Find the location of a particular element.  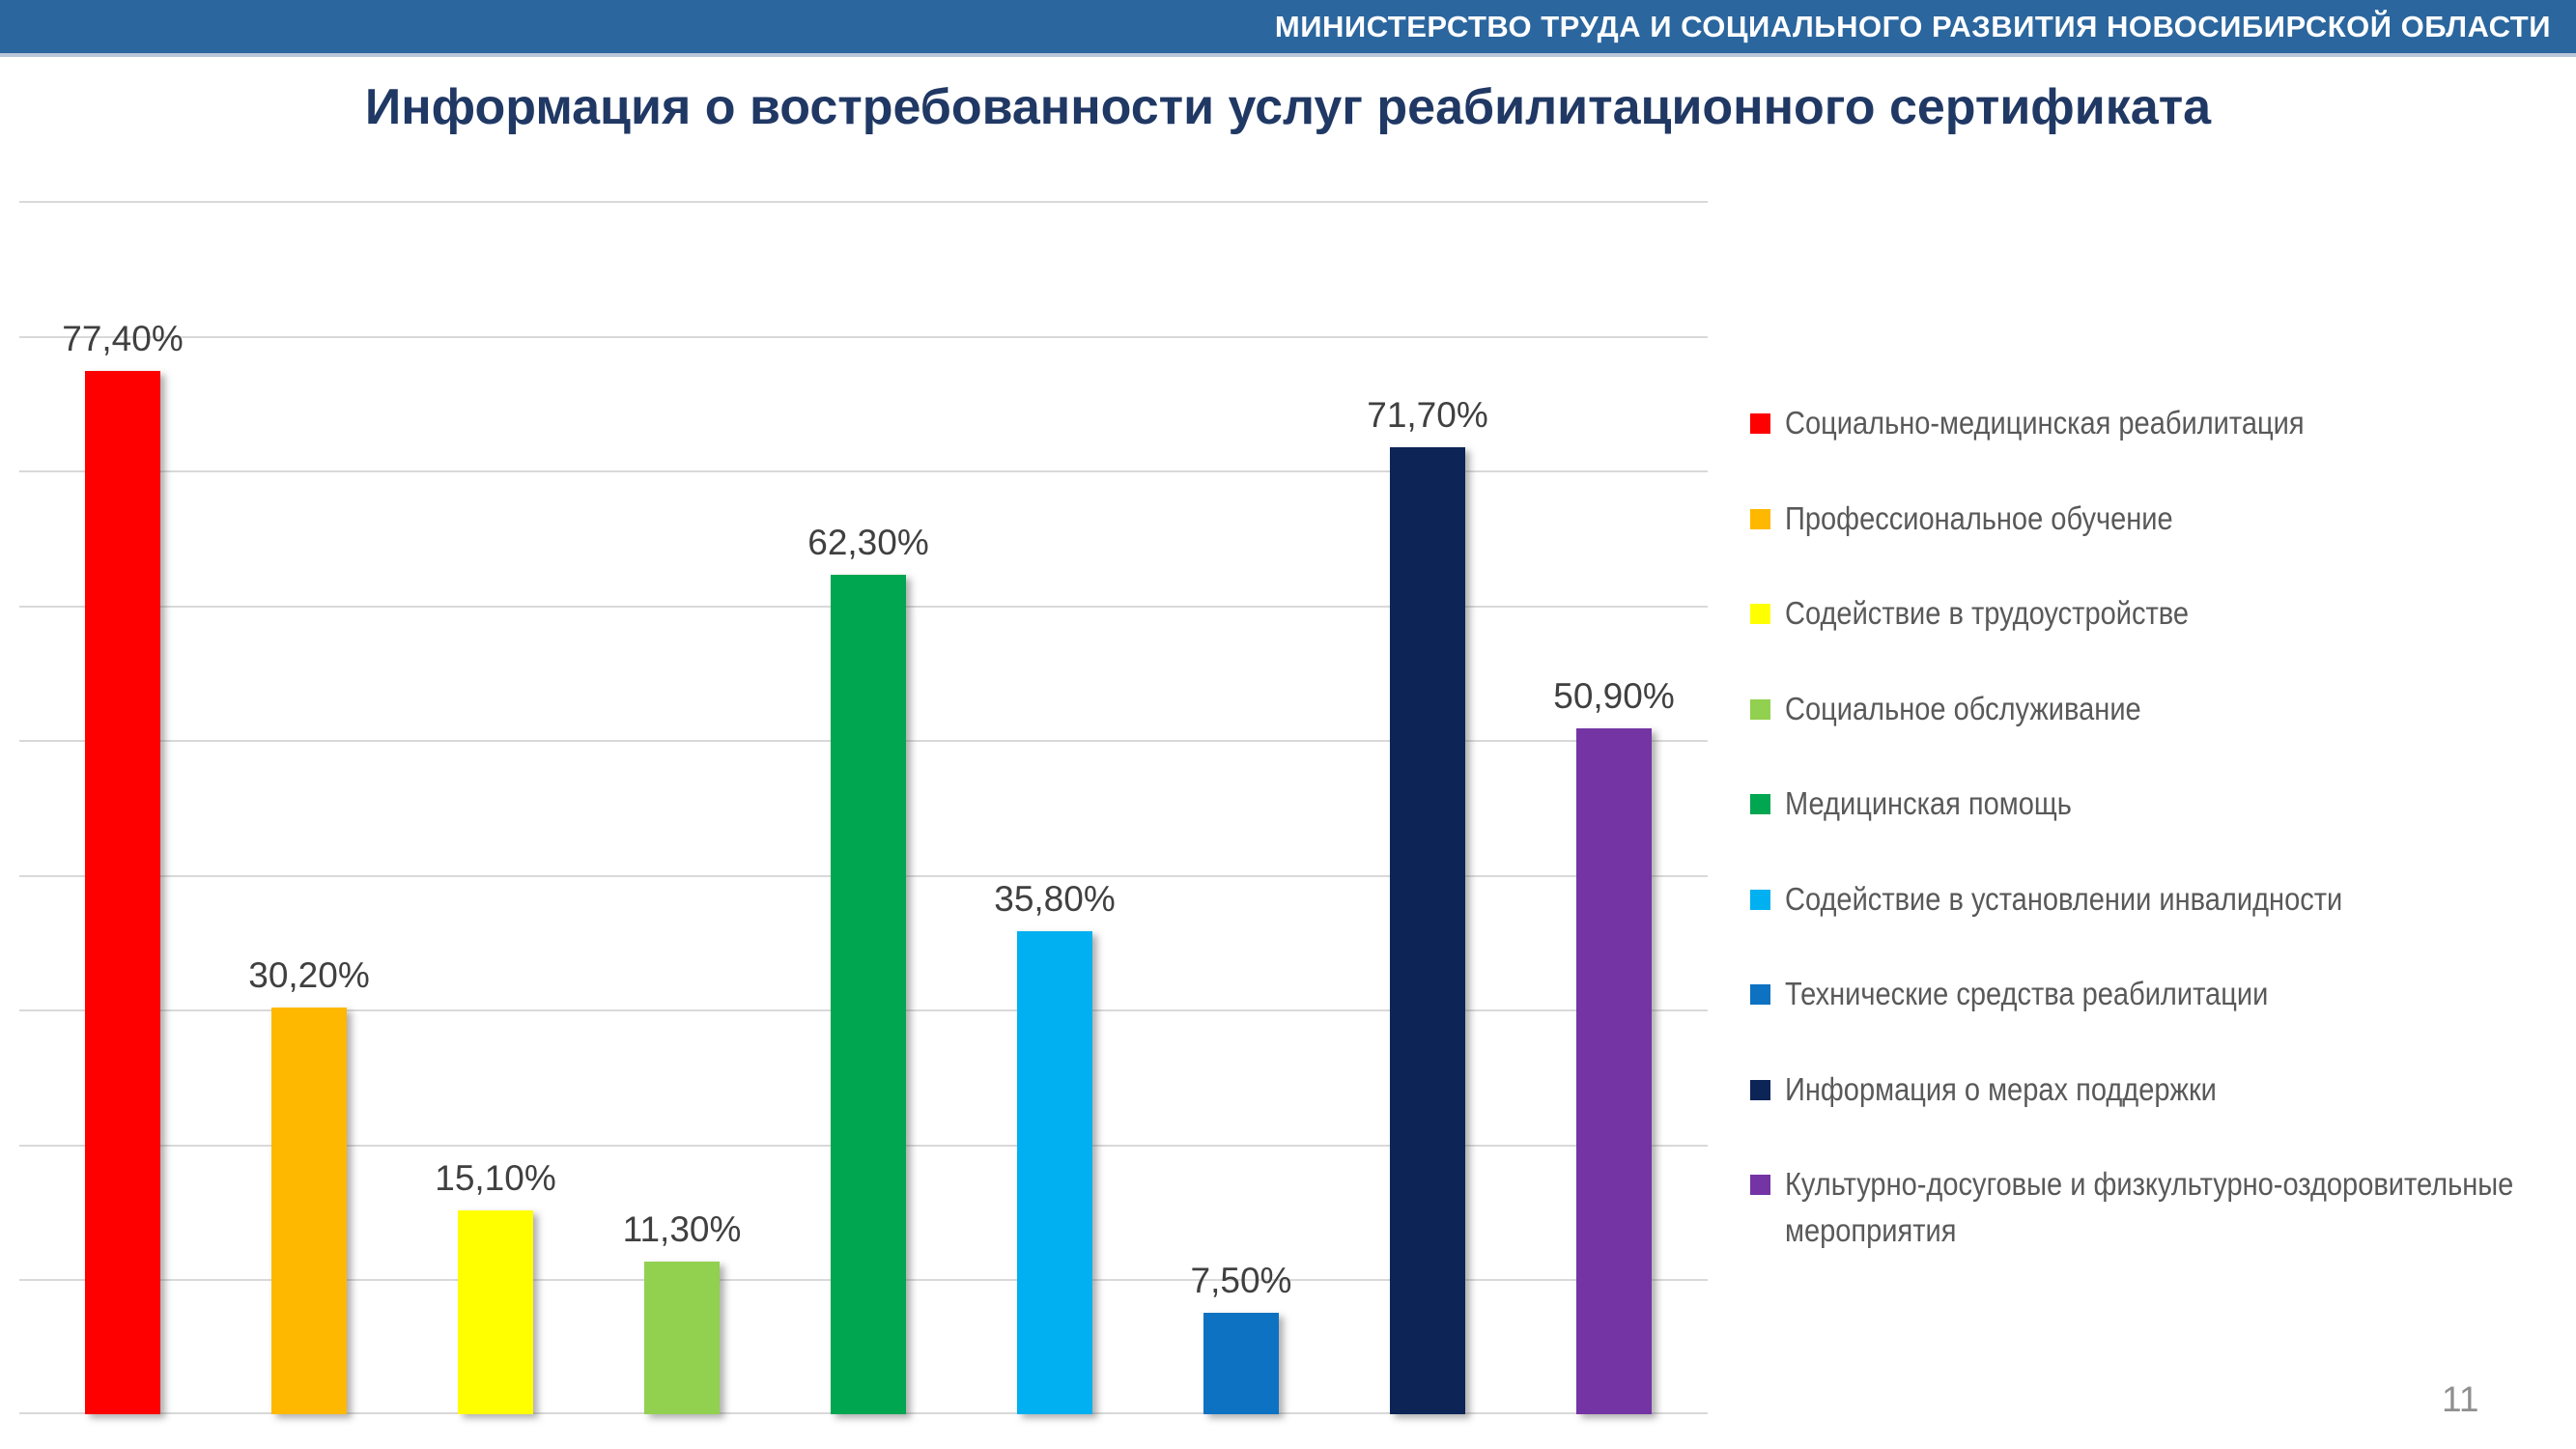

bar-value-label-3: 15,10% is located at coordinates (495, 1178).